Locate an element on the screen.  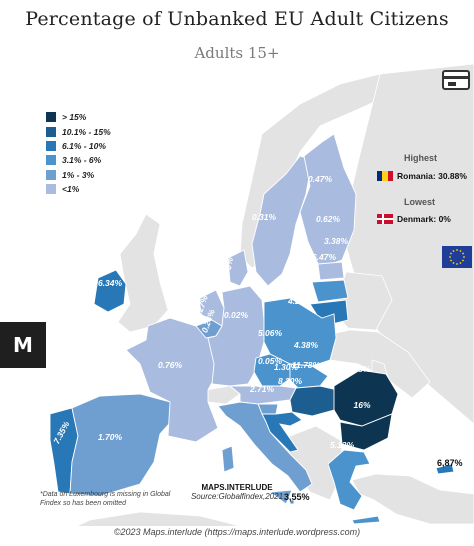
label-estonia: 0.62% is located at coordinates (328, 219).